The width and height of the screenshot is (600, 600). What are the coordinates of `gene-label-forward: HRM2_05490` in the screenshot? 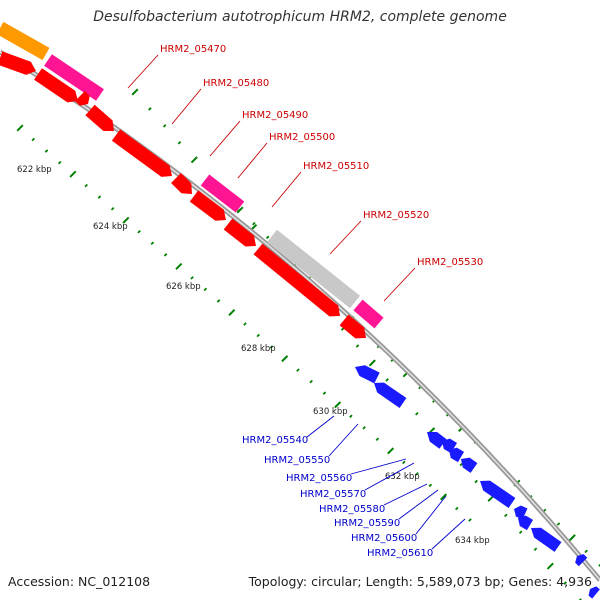 It's located at (275, 115).